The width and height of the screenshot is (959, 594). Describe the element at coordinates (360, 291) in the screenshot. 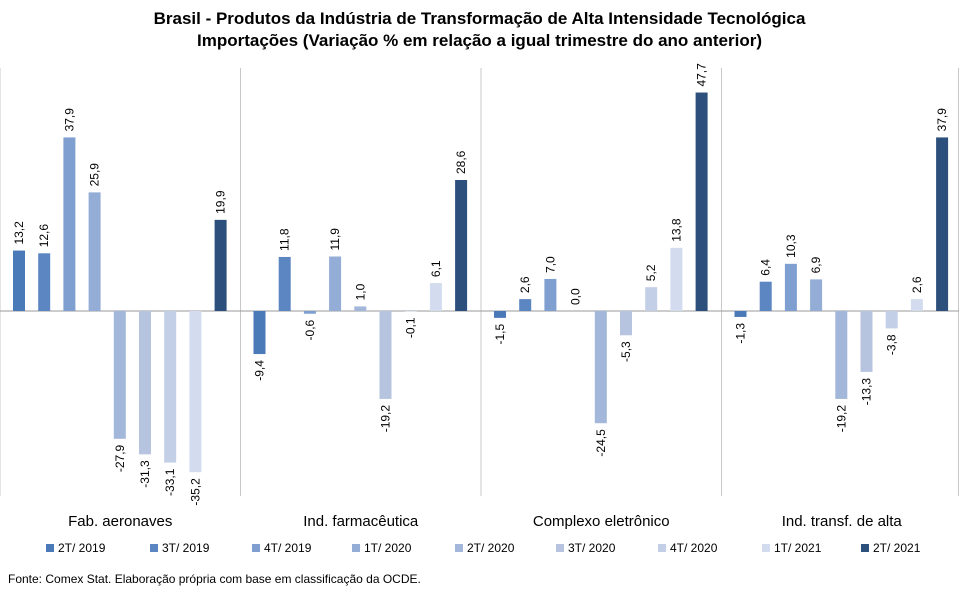

I see `data-label: 1,0` at that location.